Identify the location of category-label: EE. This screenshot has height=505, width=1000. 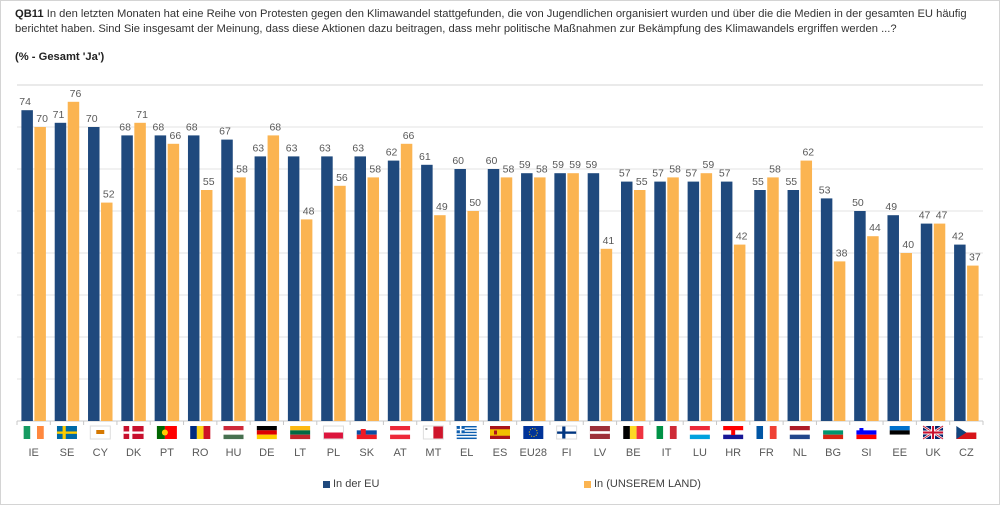
(899, 453).